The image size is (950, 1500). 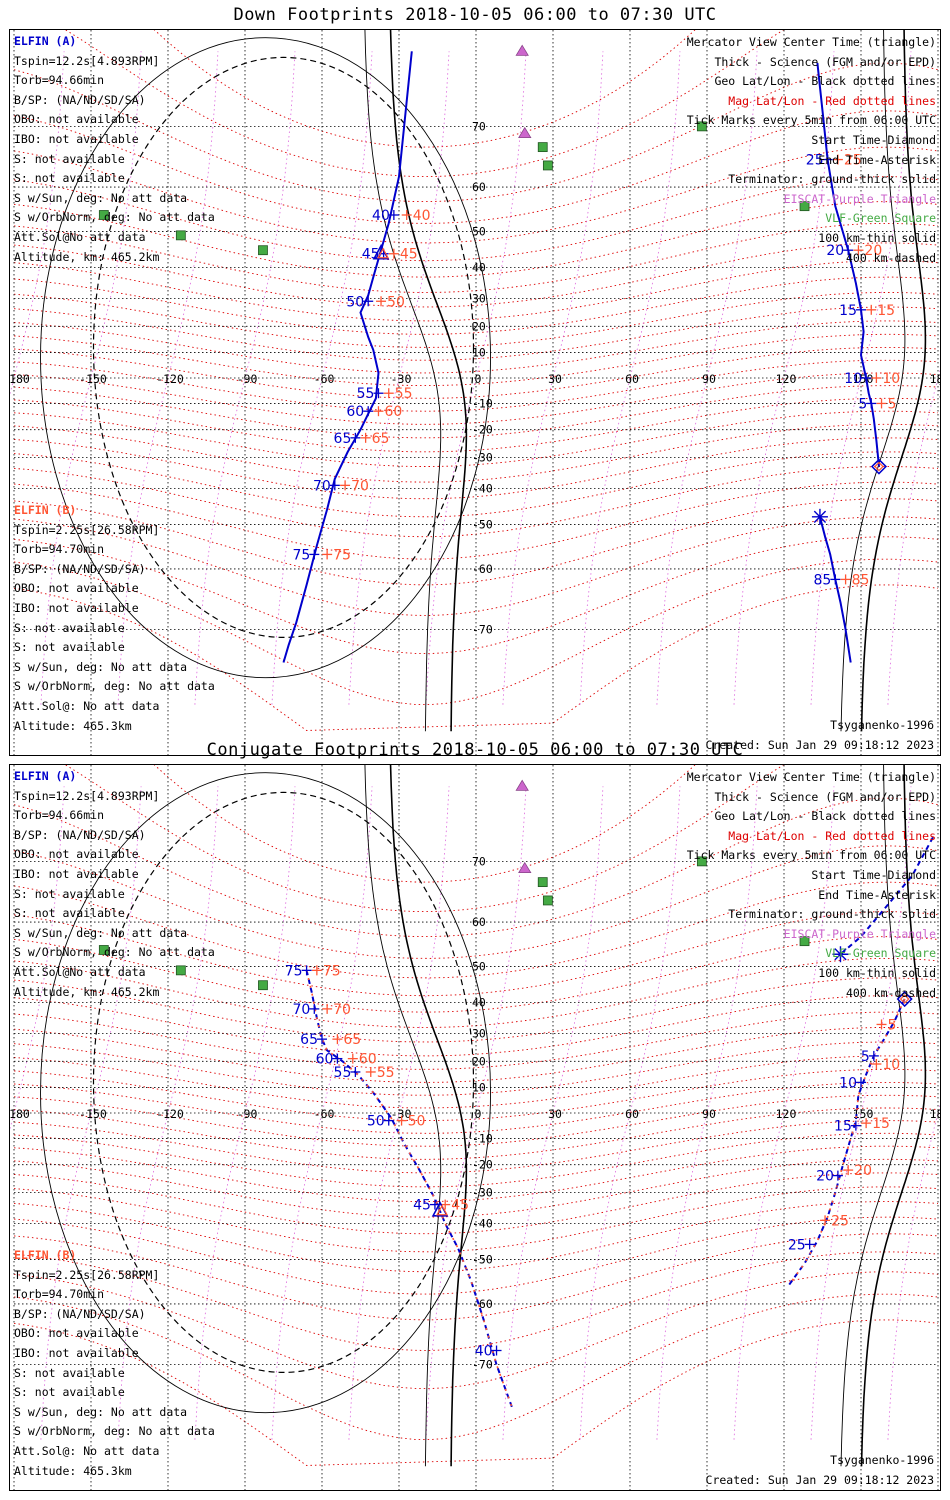 I want to click on lon-tick-label: 180, so click(x=935, y=1114).